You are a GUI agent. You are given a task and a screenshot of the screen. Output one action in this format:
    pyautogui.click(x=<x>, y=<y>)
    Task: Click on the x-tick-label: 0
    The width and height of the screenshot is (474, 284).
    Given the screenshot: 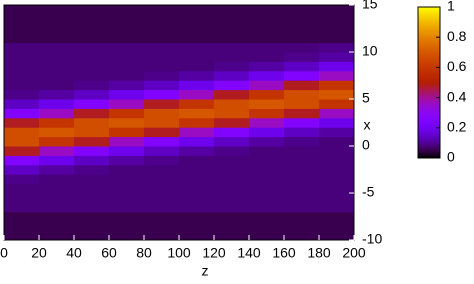 What is the action you would take?
    pyautogui.click(x=4, y=253)
    